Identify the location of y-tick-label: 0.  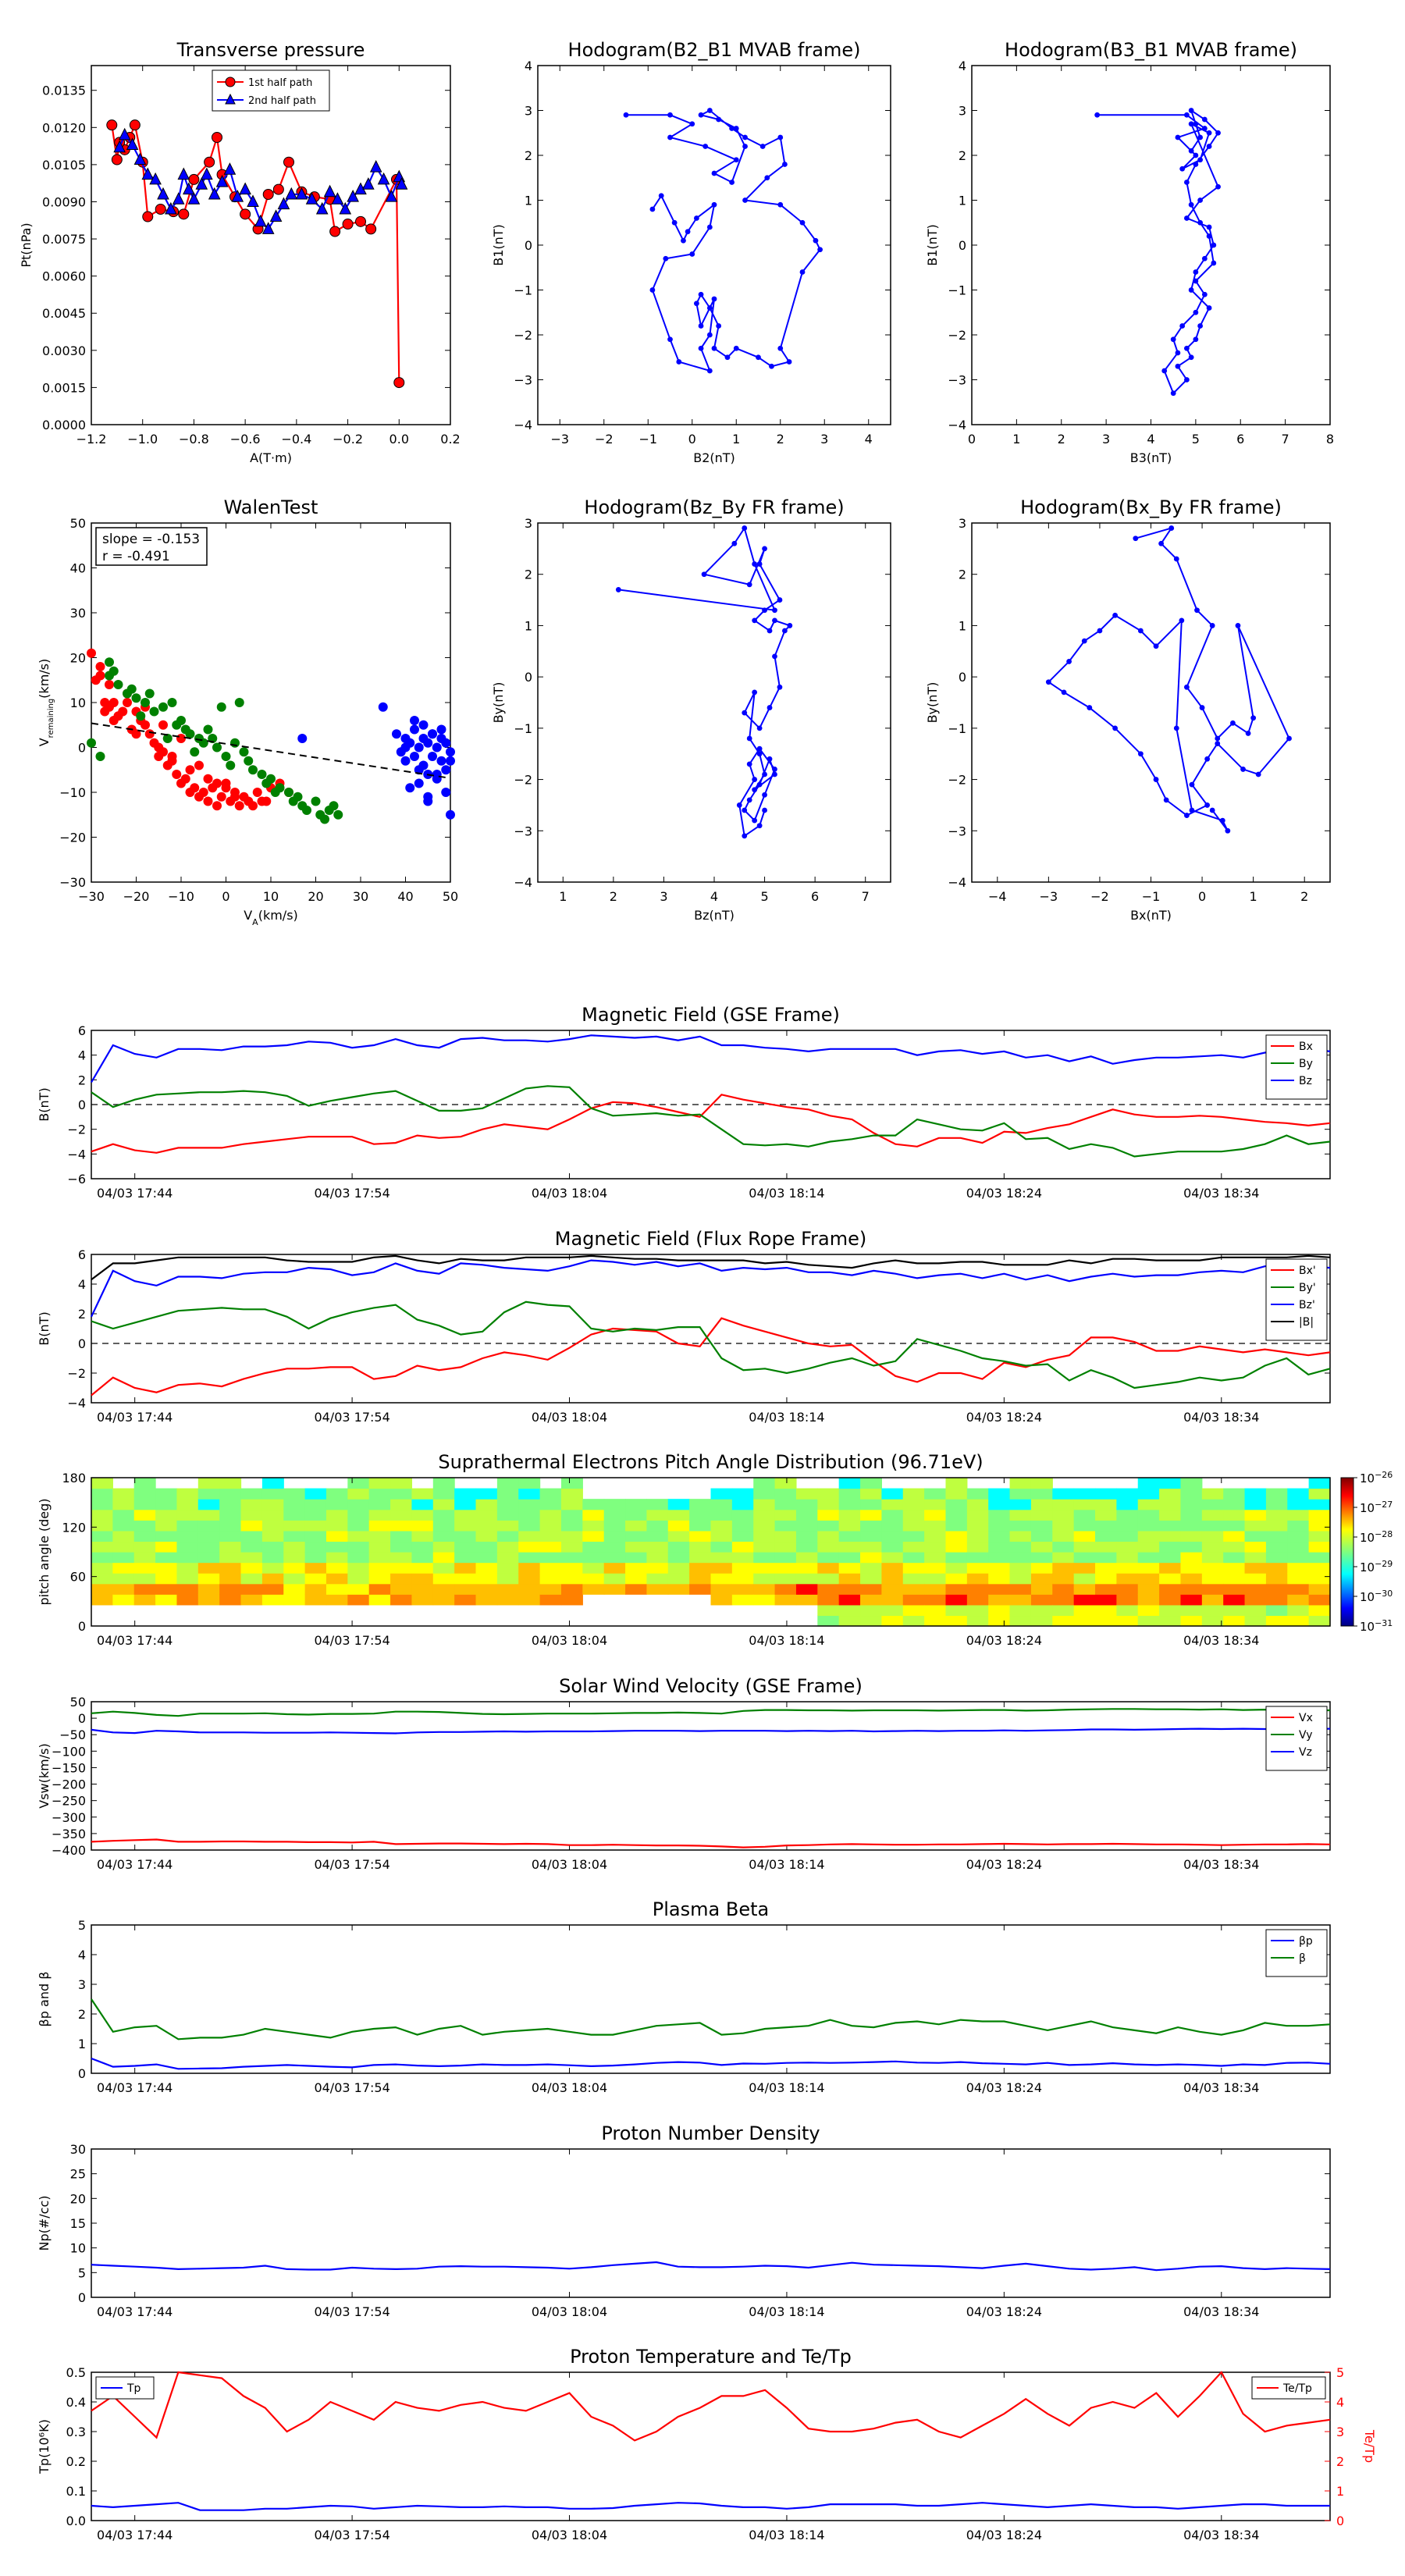
(528, 245).